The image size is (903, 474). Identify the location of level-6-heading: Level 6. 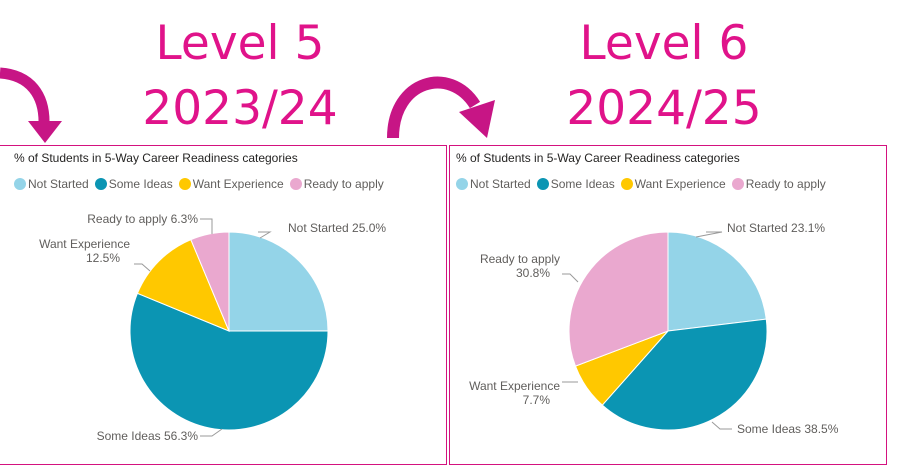
(664, 43).